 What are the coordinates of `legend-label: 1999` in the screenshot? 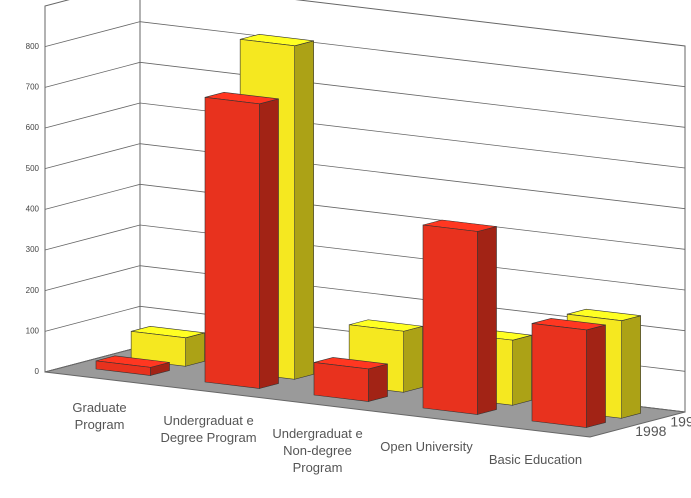 It's located at (680, 422).